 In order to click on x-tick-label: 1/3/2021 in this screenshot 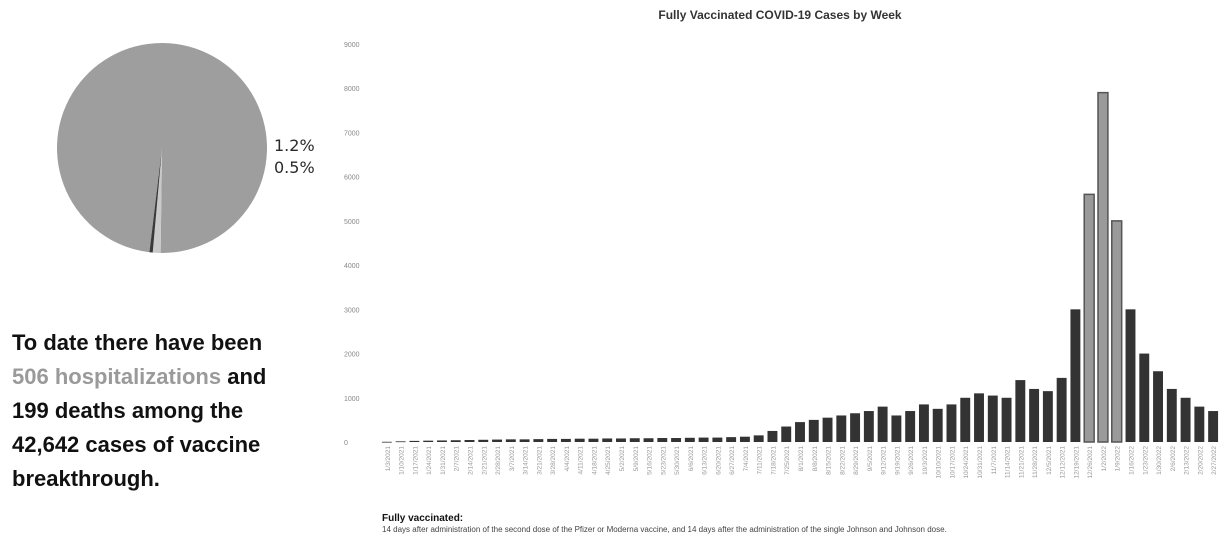, I will do `click(388, 459)`.